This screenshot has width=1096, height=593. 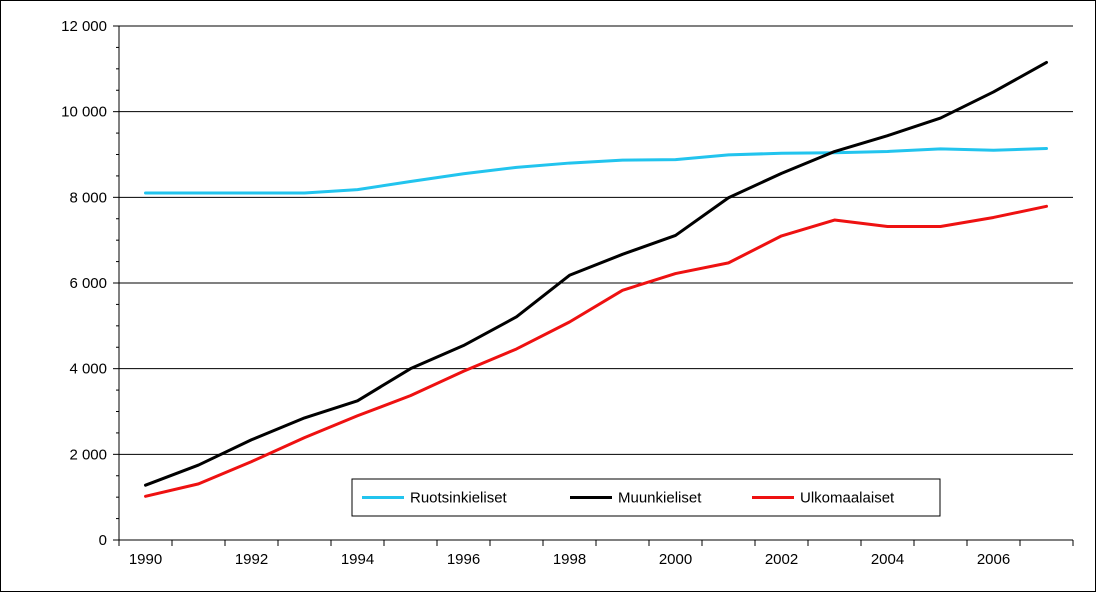 I want to click on y-tick-label: 10 000, so click(x=84, y=112).